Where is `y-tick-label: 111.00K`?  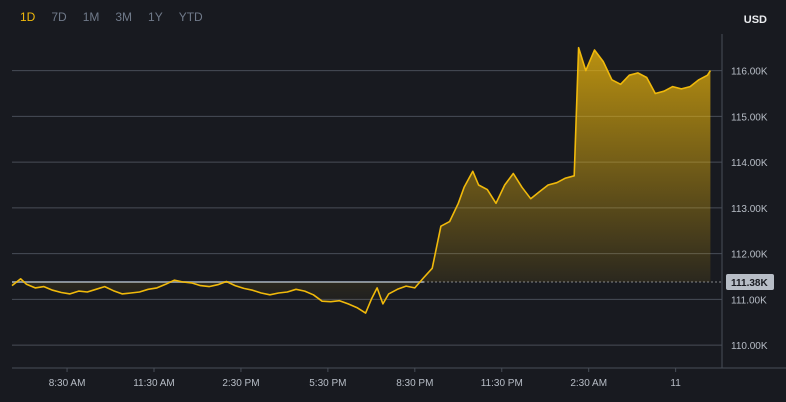
y-tick-label: 111.00K is located at coordinates (749, 300).